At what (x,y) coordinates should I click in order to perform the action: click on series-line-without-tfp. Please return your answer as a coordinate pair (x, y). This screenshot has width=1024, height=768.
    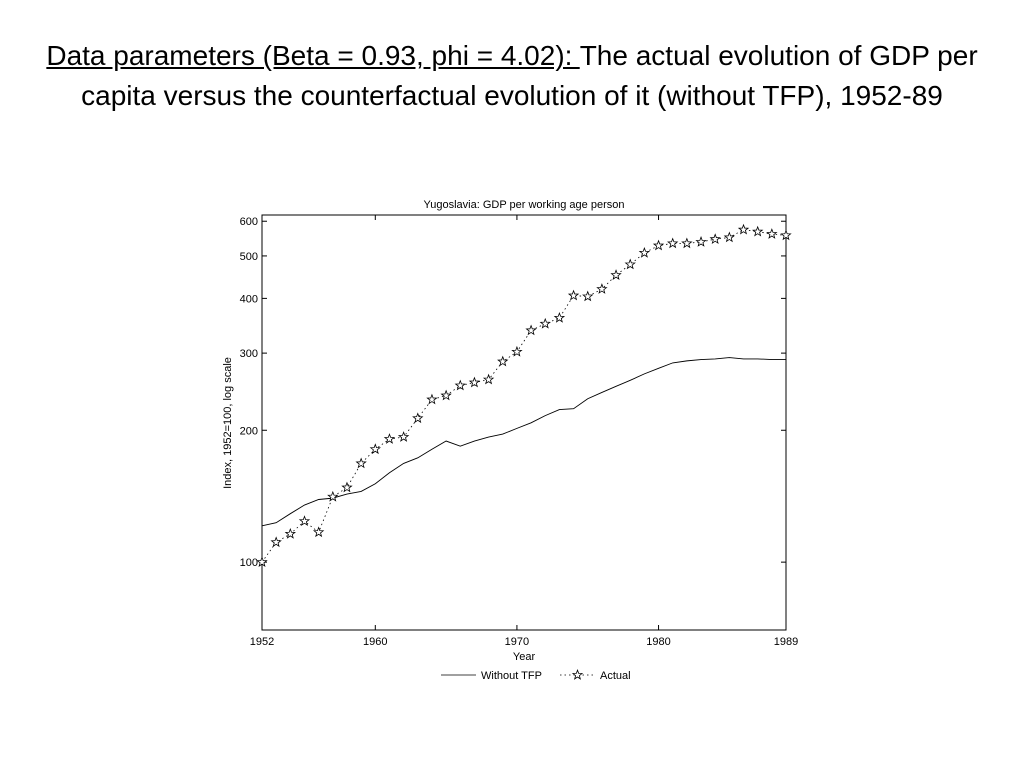
    Looking at the image, I should click on (523, 442).